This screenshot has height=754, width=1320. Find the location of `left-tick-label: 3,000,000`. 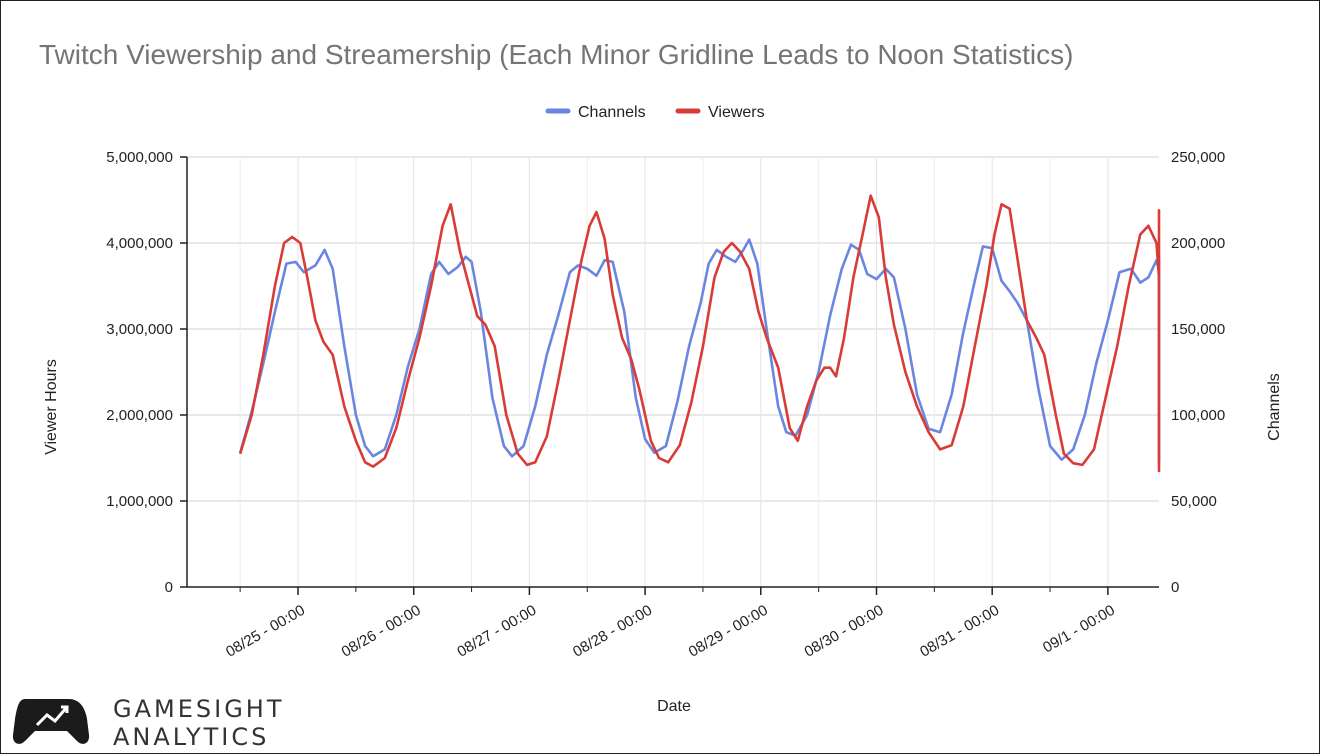

left-tick-label: 3,000,000 is located at coordinates (139, 329).